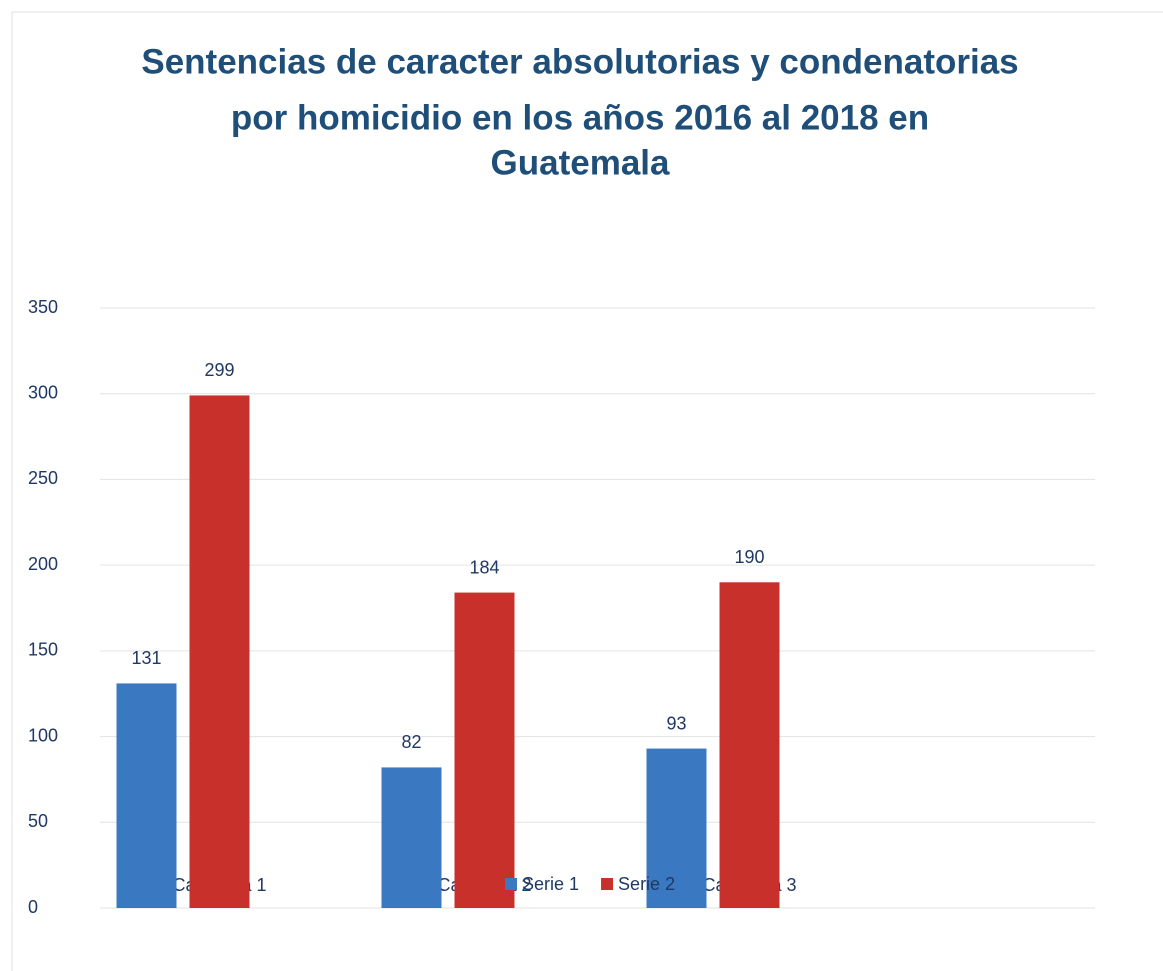 The image size is (1163, 971). What do you see at coordinates (43, 307) in the screenshot?
I see `y-tick-label: 350` at bounding box center [43, 307].